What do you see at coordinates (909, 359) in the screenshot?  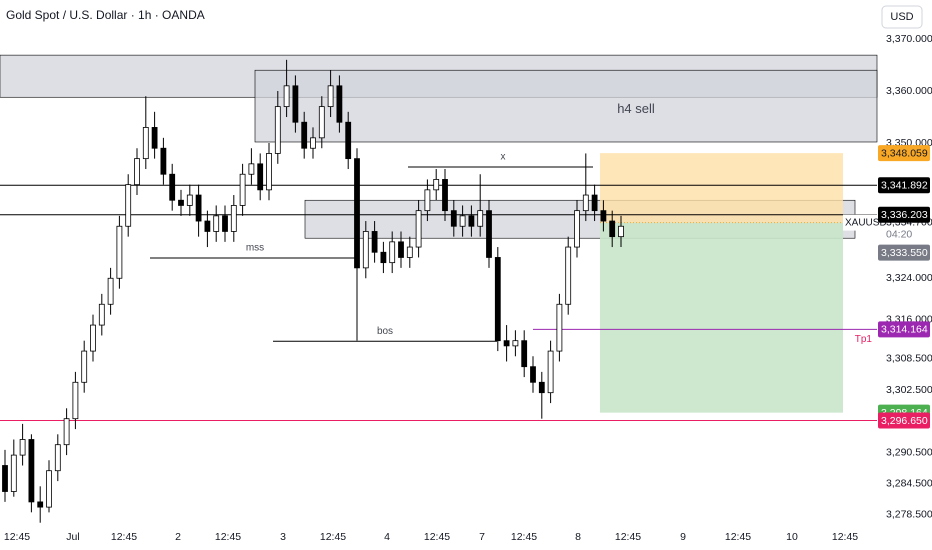 I see `y-tick-label: 3,308.500` at bounding box center [909, 359].